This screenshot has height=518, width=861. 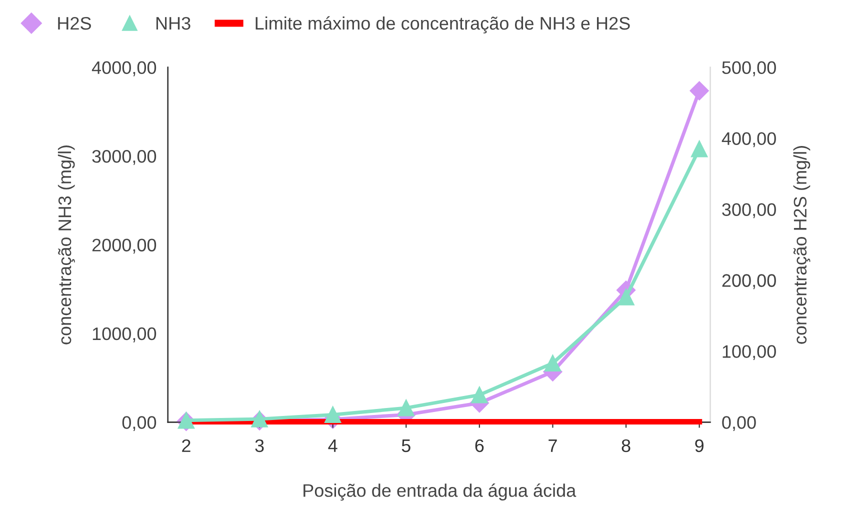 What do you see at coordinates (739, 424) in the screenshot?
I see `y2-tick-label: 0,00` at bounding box center [739, 424].